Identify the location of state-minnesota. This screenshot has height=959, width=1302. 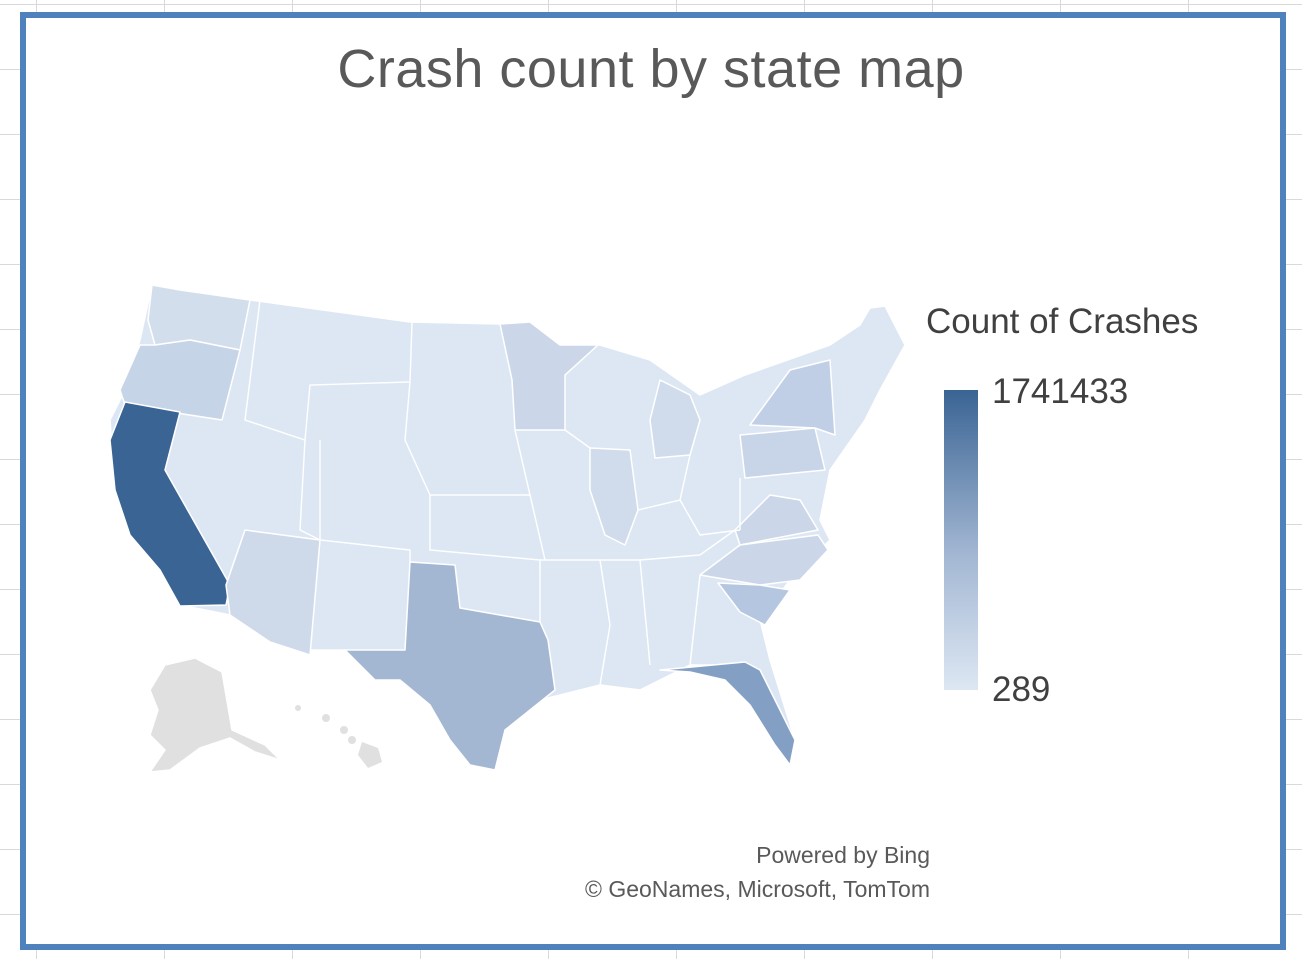
(549, 376).